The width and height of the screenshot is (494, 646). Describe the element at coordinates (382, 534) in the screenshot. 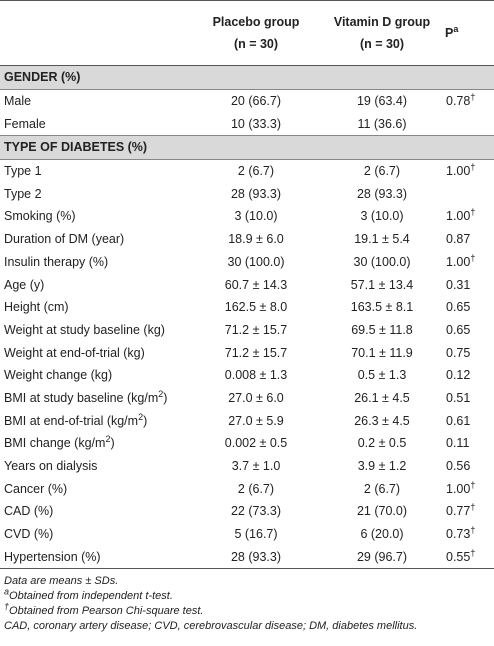

I see `table-cell: 6 (20.0)` at that location.